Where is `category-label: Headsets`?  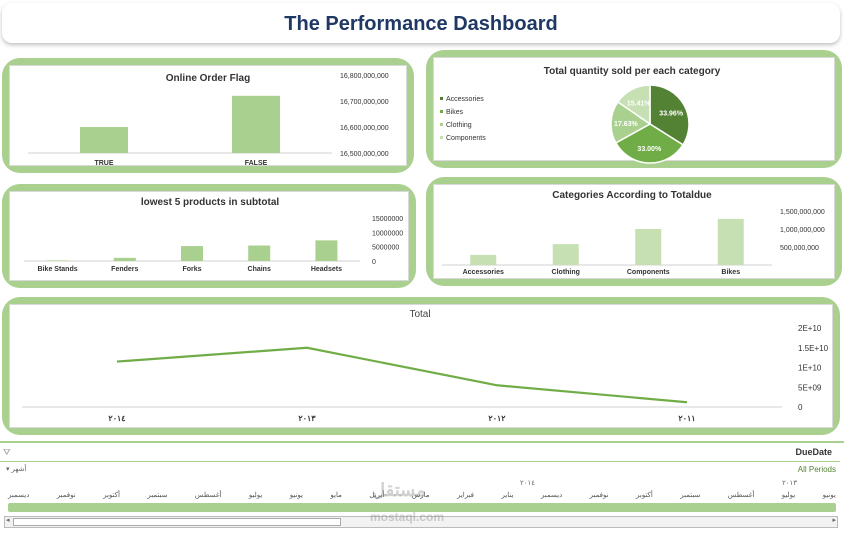
category-label: Headsets is located at coordinates (326, 269).